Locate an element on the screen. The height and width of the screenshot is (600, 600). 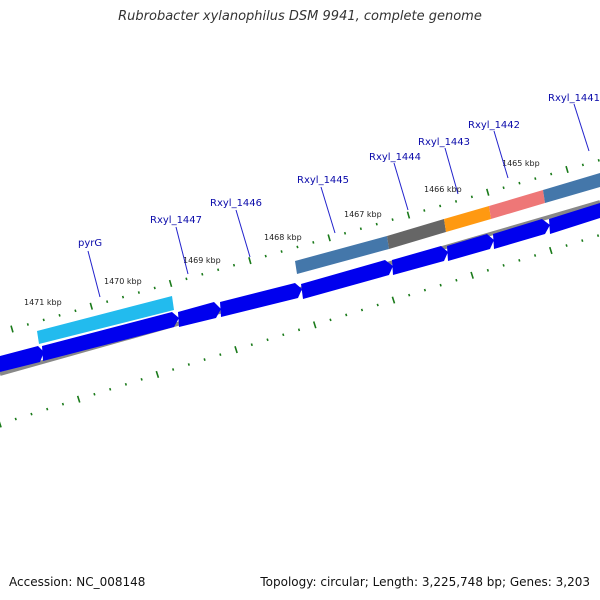
gene-band-pyrG is located at coordinates (105, 320).